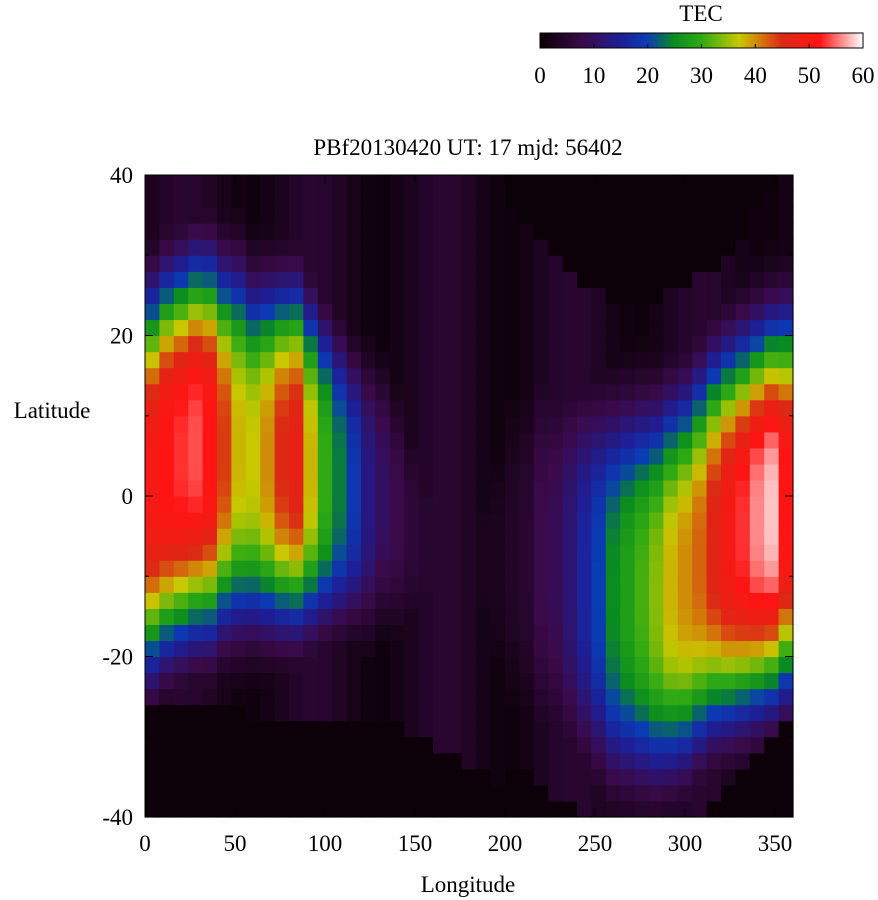  I want to click on colorbar-tick-label: 60, so click(863, 75).